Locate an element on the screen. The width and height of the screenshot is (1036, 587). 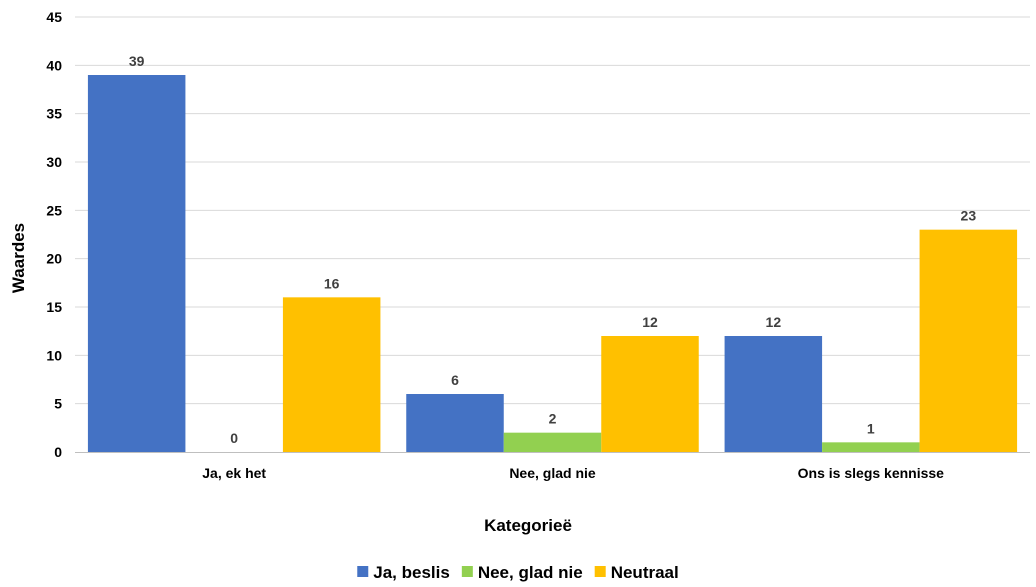
x-tick-label-ons-is-slegs-kennisse: Ons is slegs kennisse is located at coordinates (871, 473).